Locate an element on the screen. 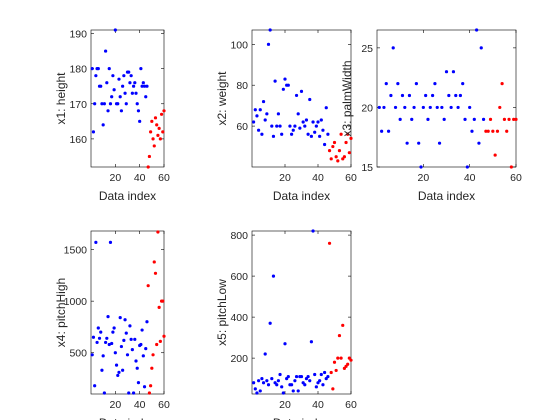  y-tick-label: 400 is located at coordinates (239, 318).